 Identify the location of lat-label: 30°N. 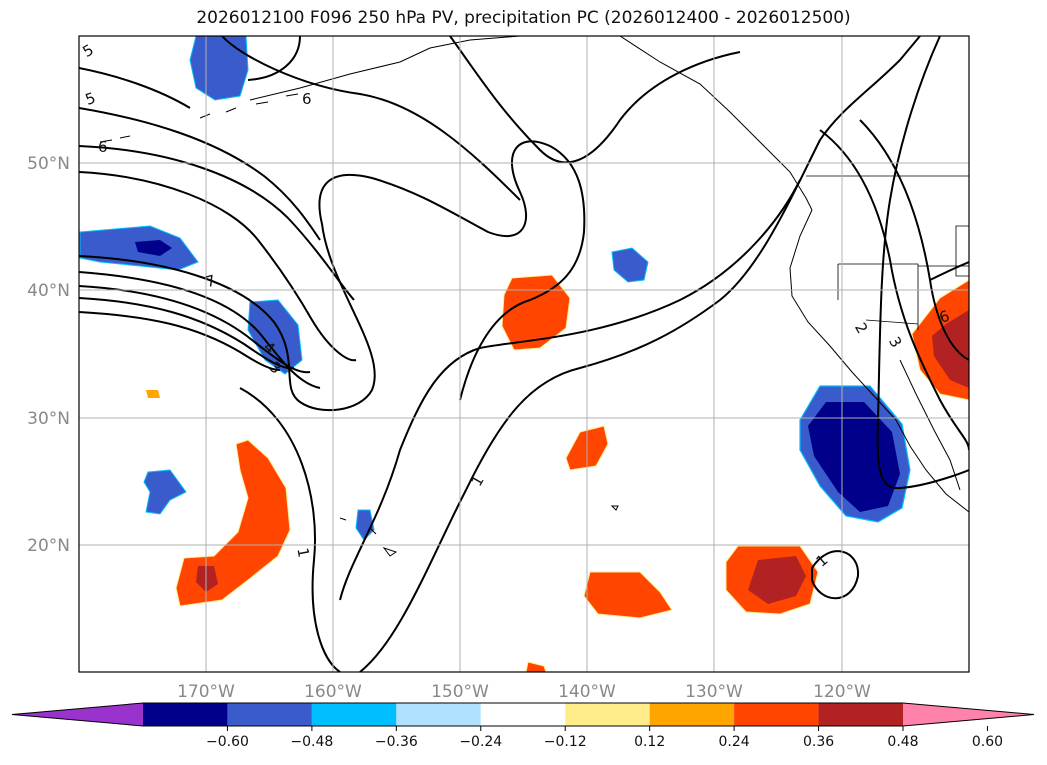
(48, 419).